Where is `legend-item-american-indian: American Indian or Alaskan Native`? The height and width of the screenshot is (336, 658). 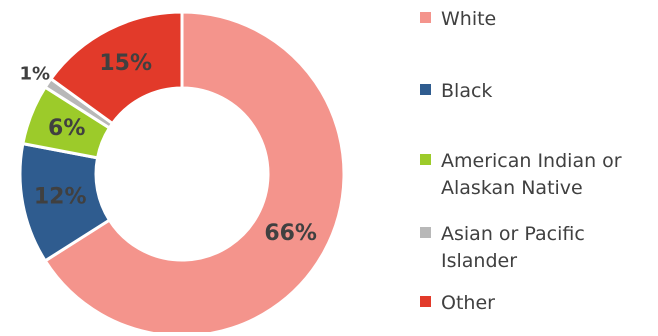 legend-item-american-indian: American Indian or Alaskan Native is located at coordinates (533, 175).